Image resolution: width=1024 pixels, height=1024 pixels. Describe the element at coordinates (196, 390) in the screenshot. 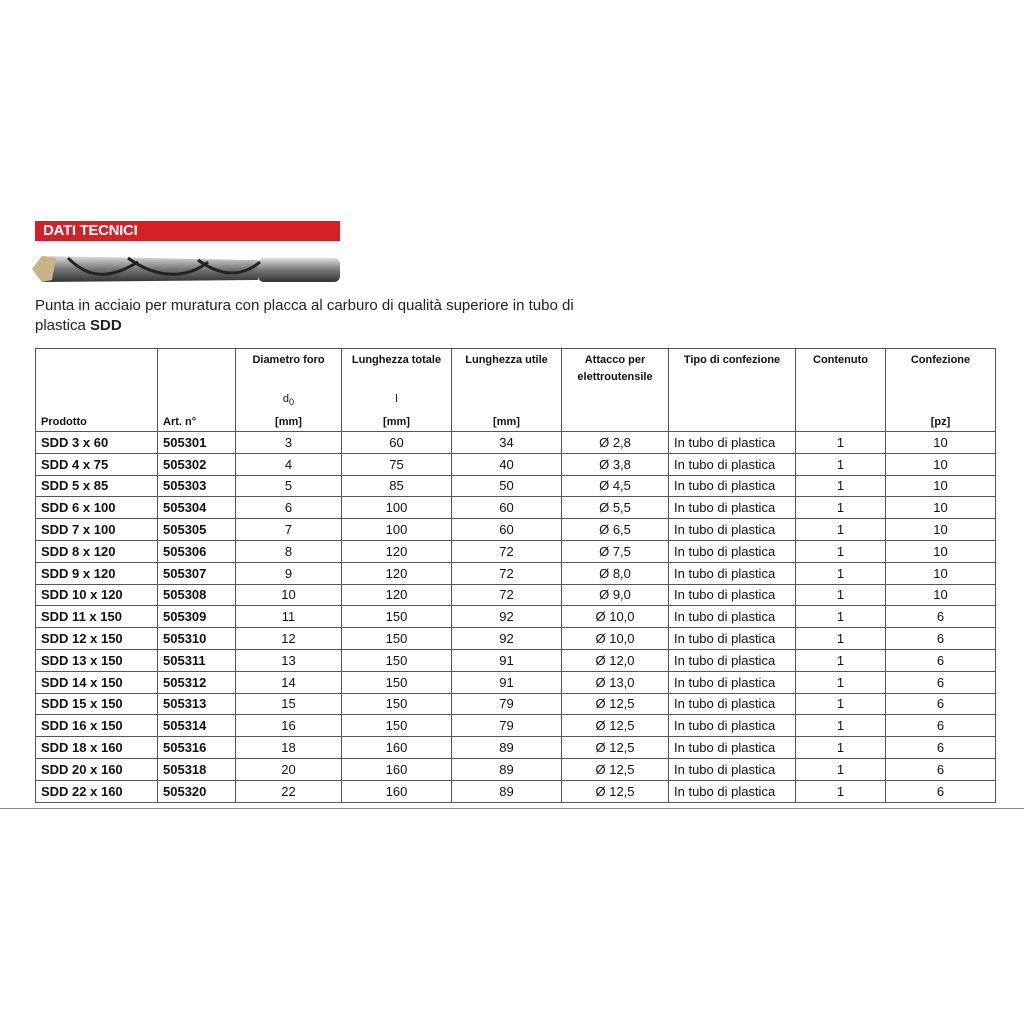

I see `column-header: Art. n°` at that location.